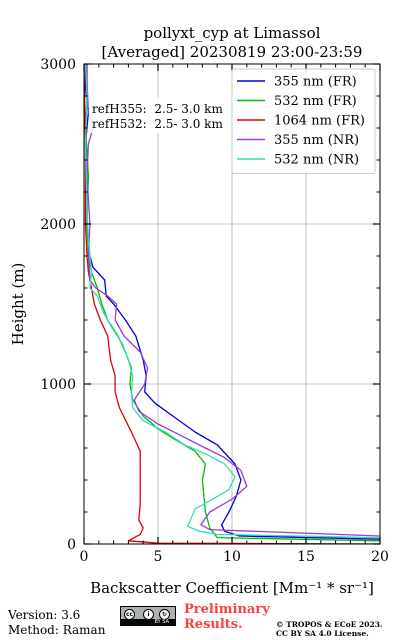  I want to click on chart-title: pollyxt_cyp at Limassol, so click(232, 33).